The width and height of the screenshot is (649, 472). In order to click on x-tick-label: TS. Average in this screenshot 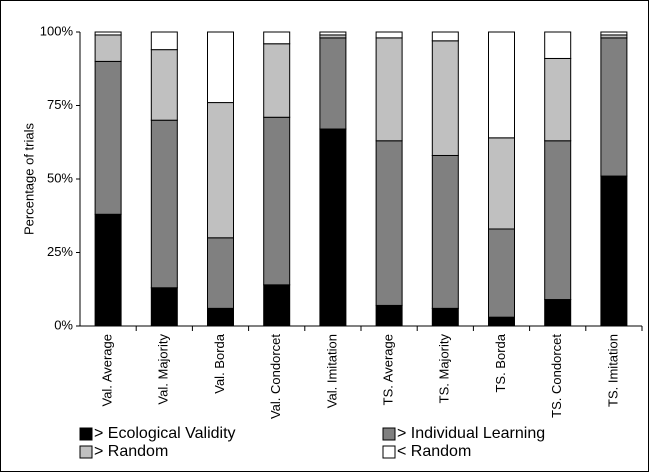, I will do `click(388, 369)`.